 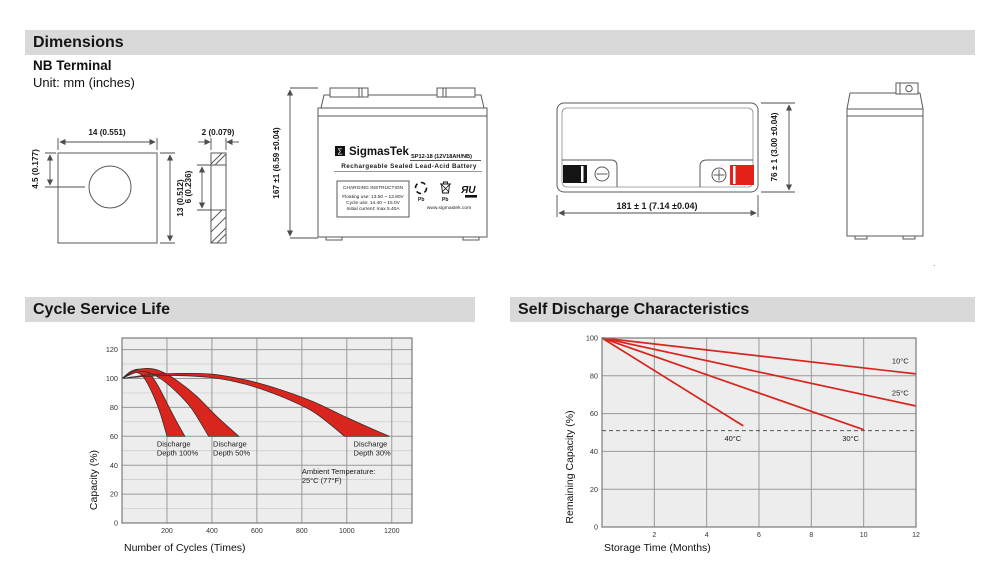 I want to click on x-tick-12: 12, so click(x=916, y=535).